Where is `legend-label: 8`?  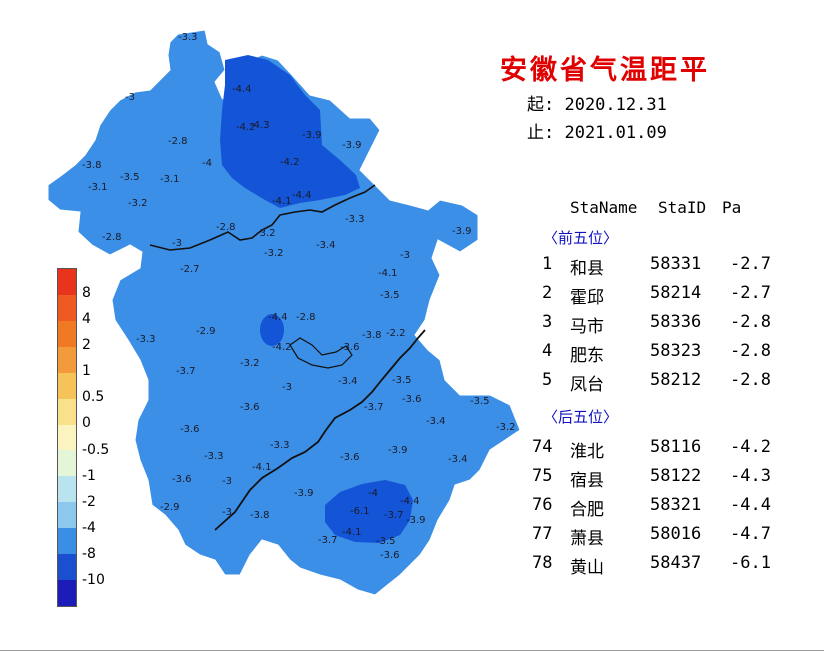
legend-label: 8 is located at coordinates (86, 293).